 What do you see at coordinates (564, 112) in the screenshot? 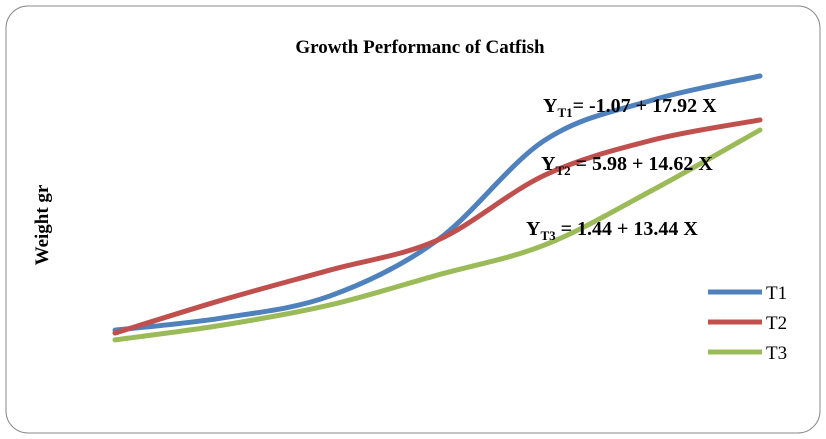
I see `equation-sub: T1` at bounding box center [564, 112].